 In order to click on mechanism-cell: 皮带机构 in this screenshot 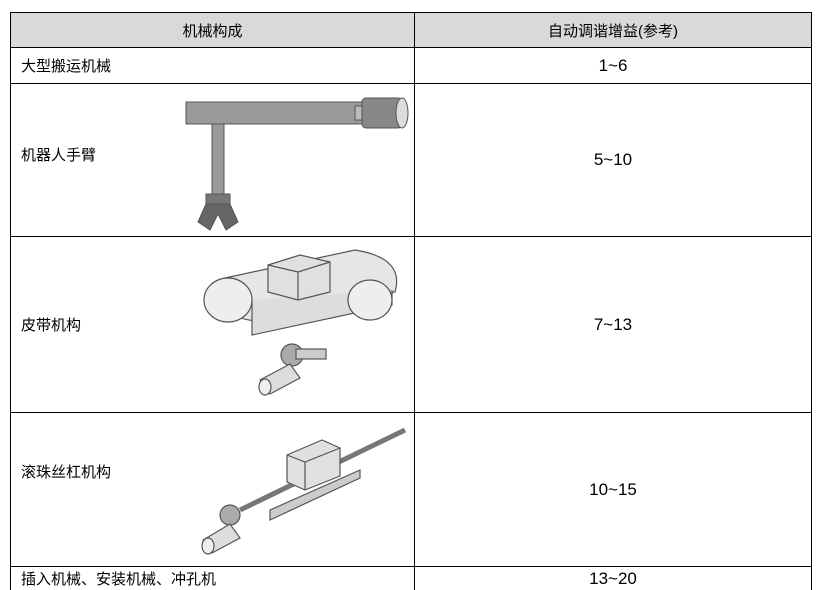, I will do `click(51, 325)`.